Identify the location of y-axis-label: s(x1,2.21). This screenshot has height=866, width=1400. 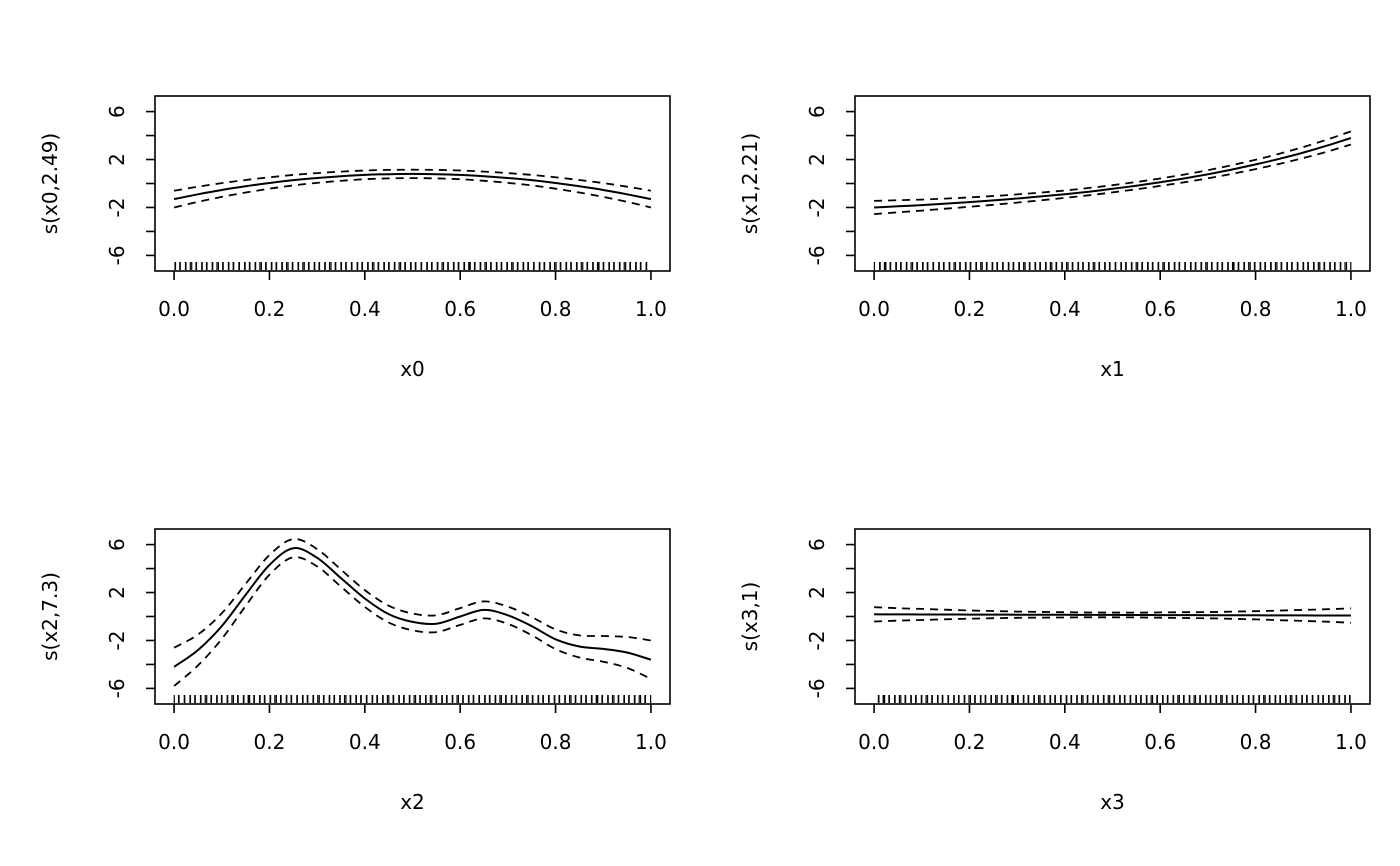
(750, 183).